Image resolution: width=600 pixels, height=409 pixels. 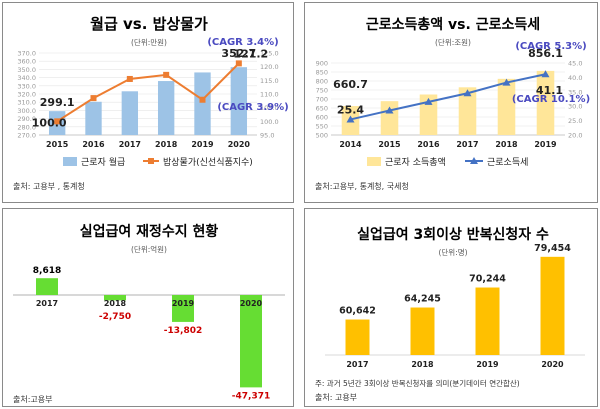 What do you see at coordinates (267, 136) in the screenshot?
I see `y-right-tick-label: 95.0` at bounding box center [267, 136].